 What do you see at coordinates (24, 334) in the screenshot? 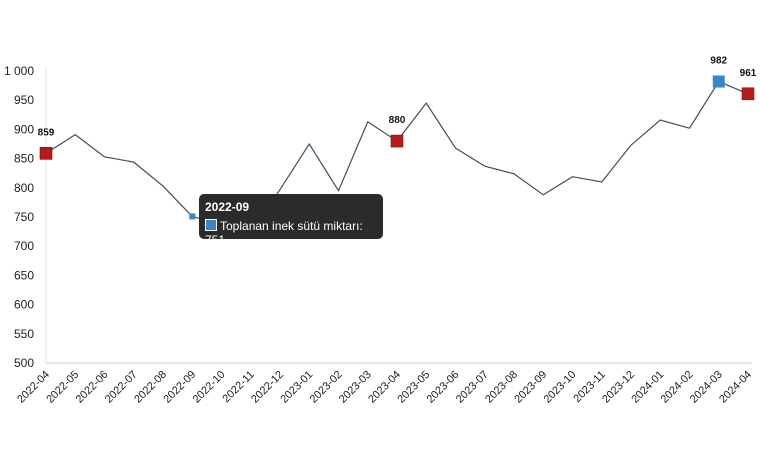
I see `y-tick-label: 550` at bounding box center [24, 334].